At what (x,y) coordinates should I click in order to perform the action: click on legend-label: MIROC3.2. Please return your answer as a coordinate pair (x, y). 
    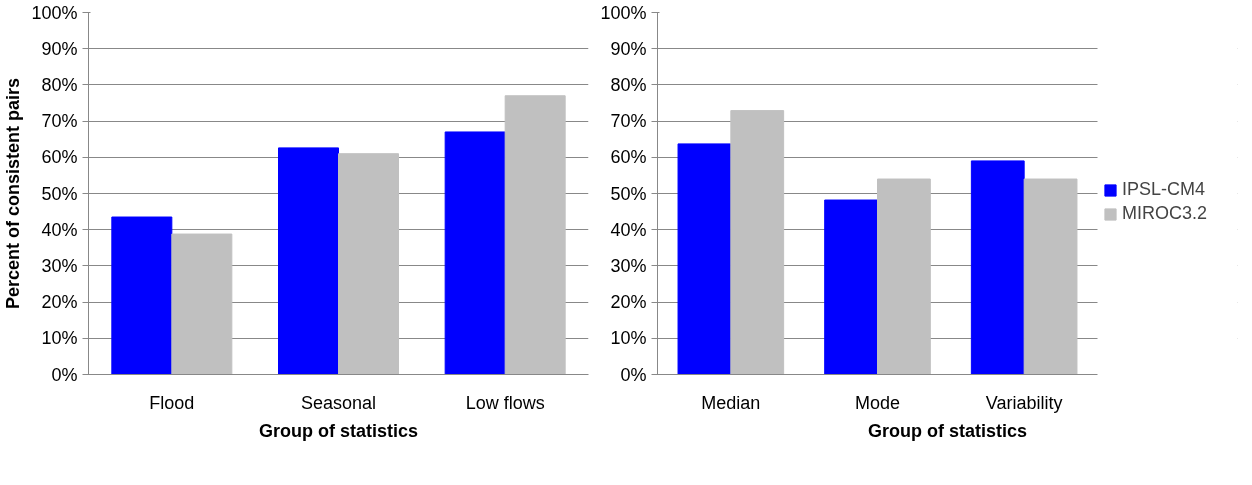
    Looking at the image, I should click on (1165, 213).